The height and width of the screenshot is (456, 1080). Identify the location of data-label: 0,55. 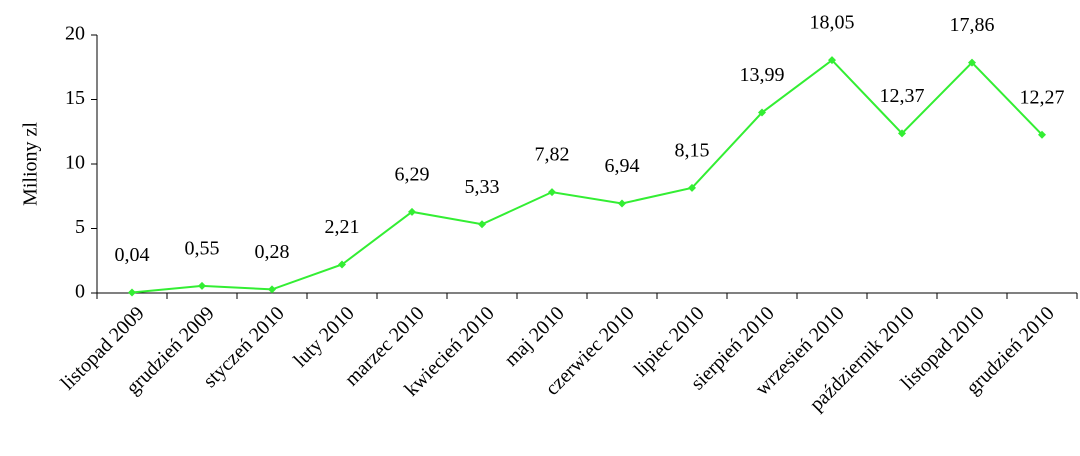
(202, 248).